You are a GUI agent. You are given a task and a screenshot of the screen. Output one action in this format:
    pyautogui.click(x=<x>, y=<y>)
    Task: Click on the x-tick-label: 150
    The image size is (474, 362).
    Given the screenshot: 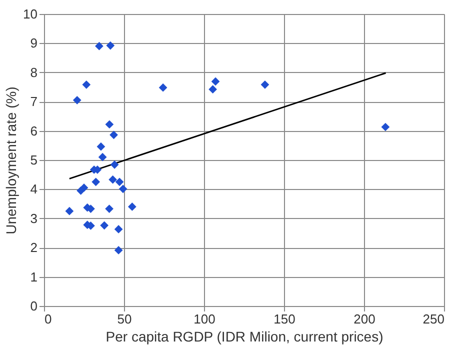 What is the action you would take?
    pyautogui.click(x=285, y=319)
    